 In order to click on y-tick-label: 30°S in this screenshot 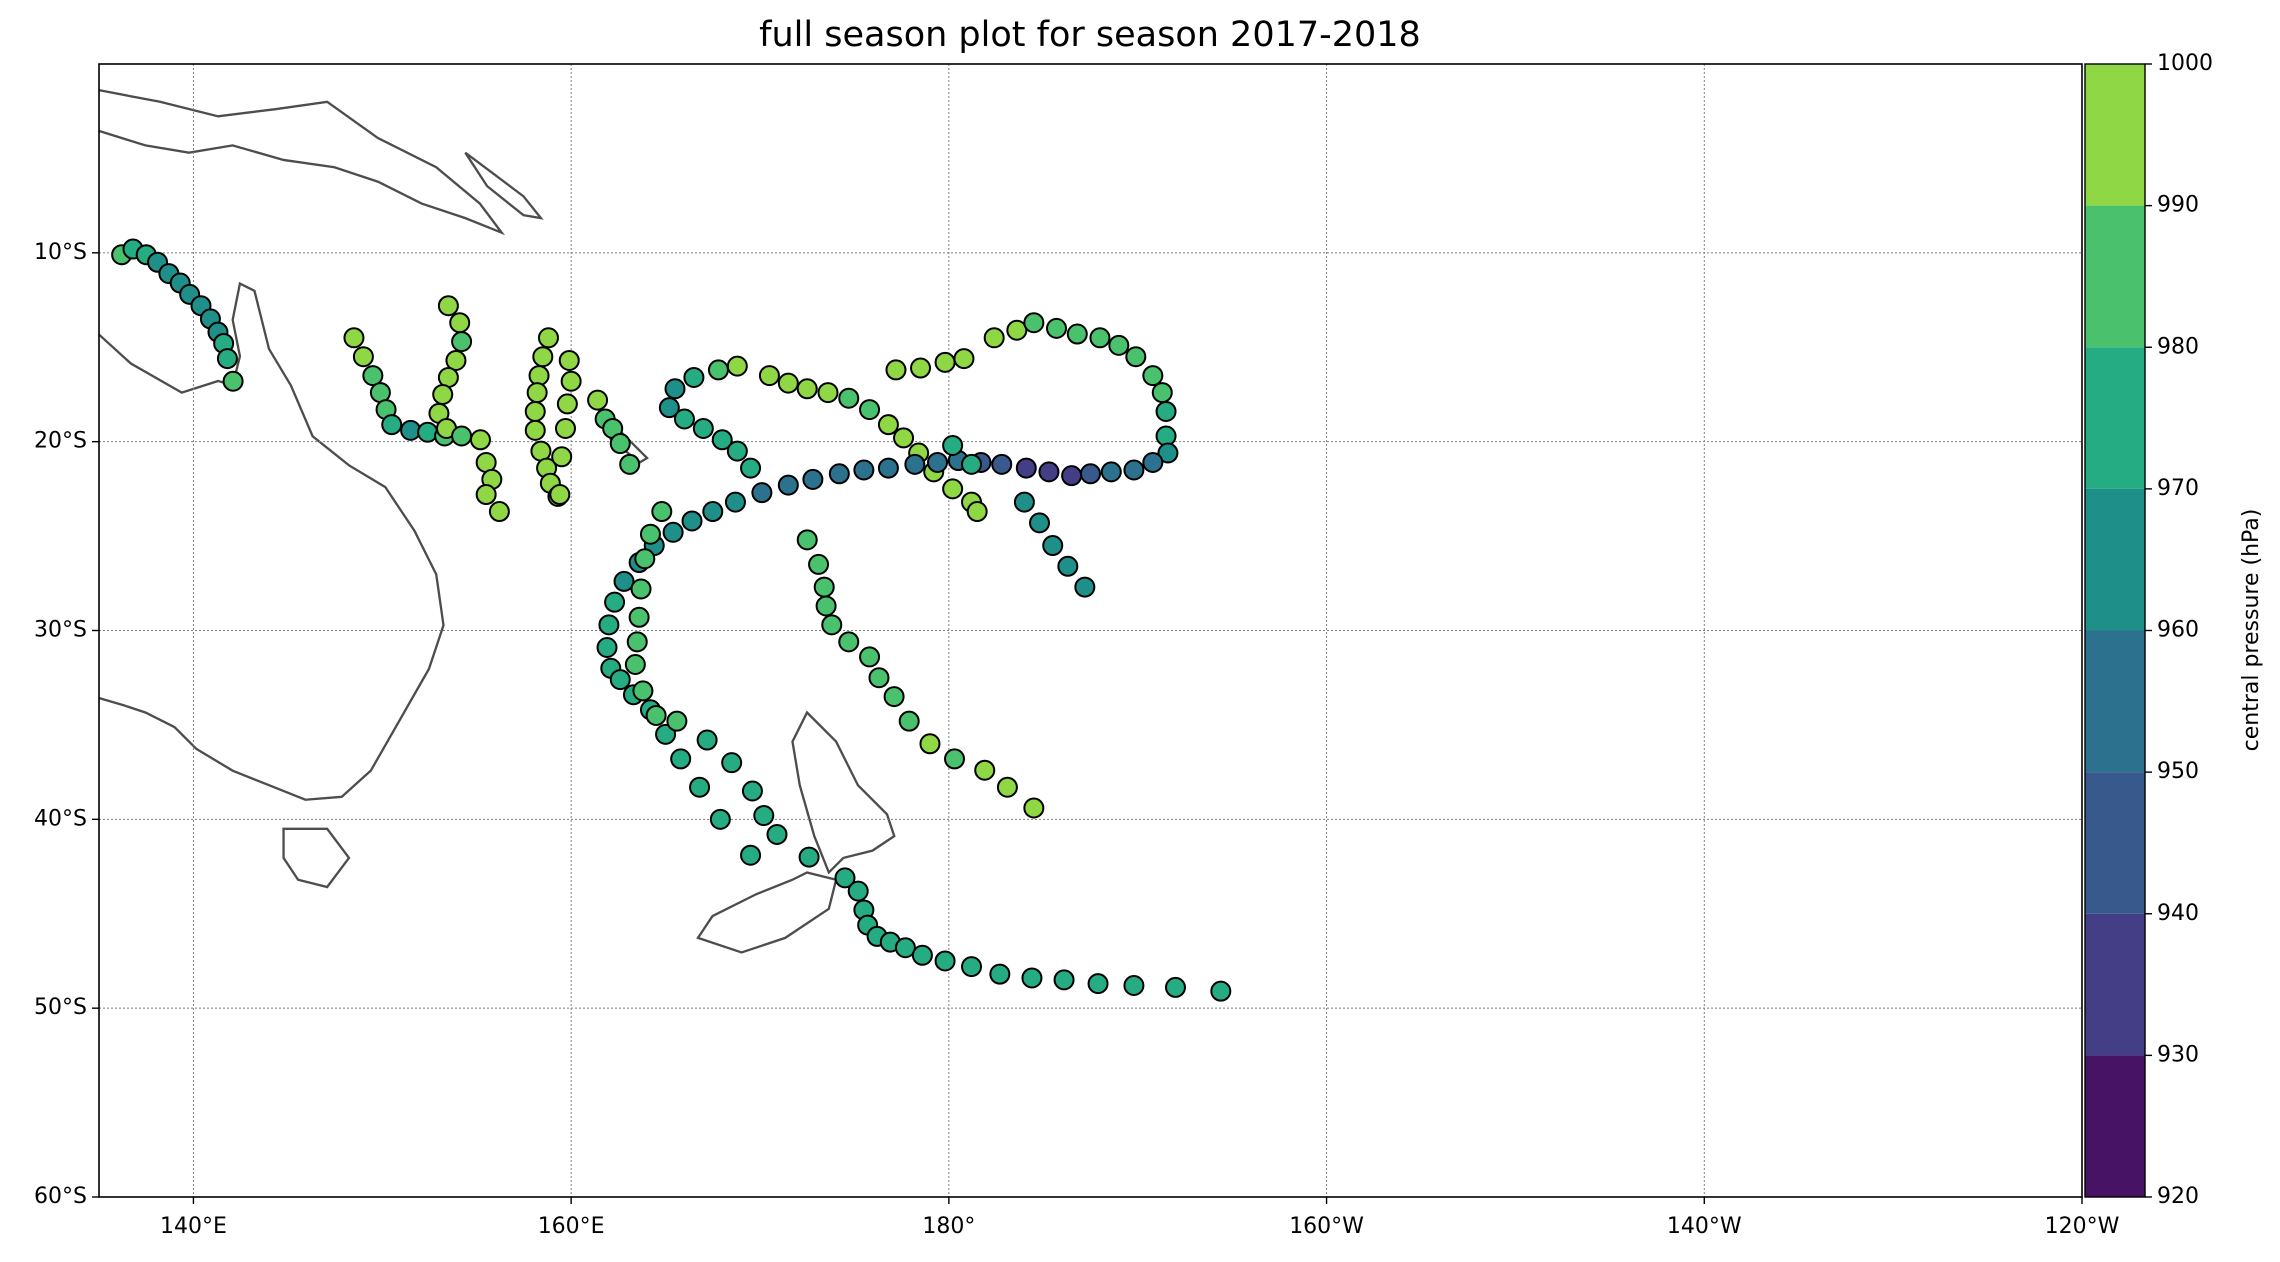, I will do `click(60, 630)`.